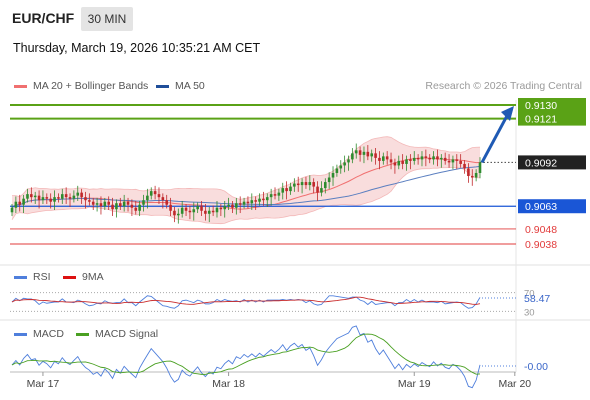 The image size is (590, 400). Describe the element at coordinates (20, 334) in the screenshot. I see `macd-swatch` at that location.